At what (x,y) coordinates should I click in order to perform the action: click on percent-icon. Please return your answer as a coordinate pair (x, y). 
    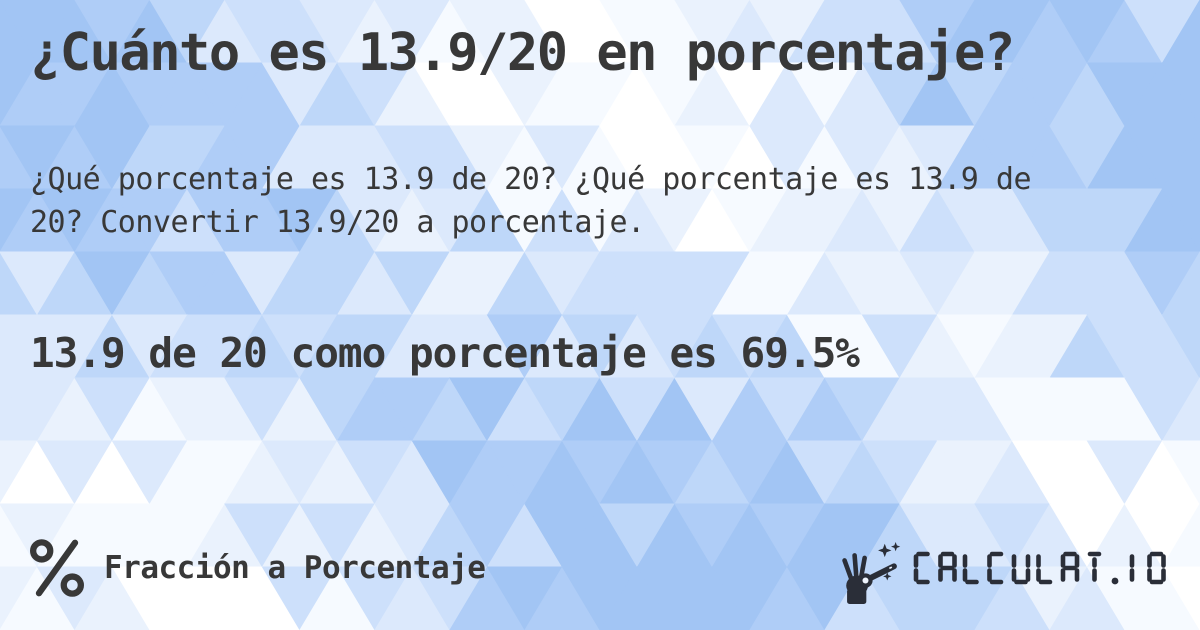
    Looking at the image, I should click on (57, 567).